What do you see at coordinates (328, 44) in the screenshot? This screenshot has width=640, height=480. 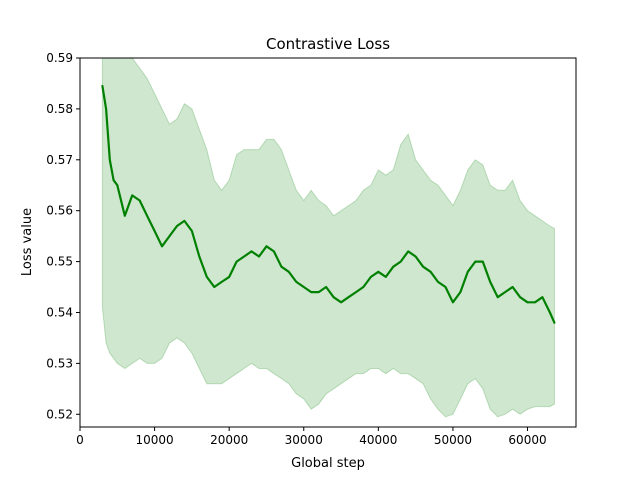 I see `chart-title: Contrastive Loss` at bounding box center [328, 44].